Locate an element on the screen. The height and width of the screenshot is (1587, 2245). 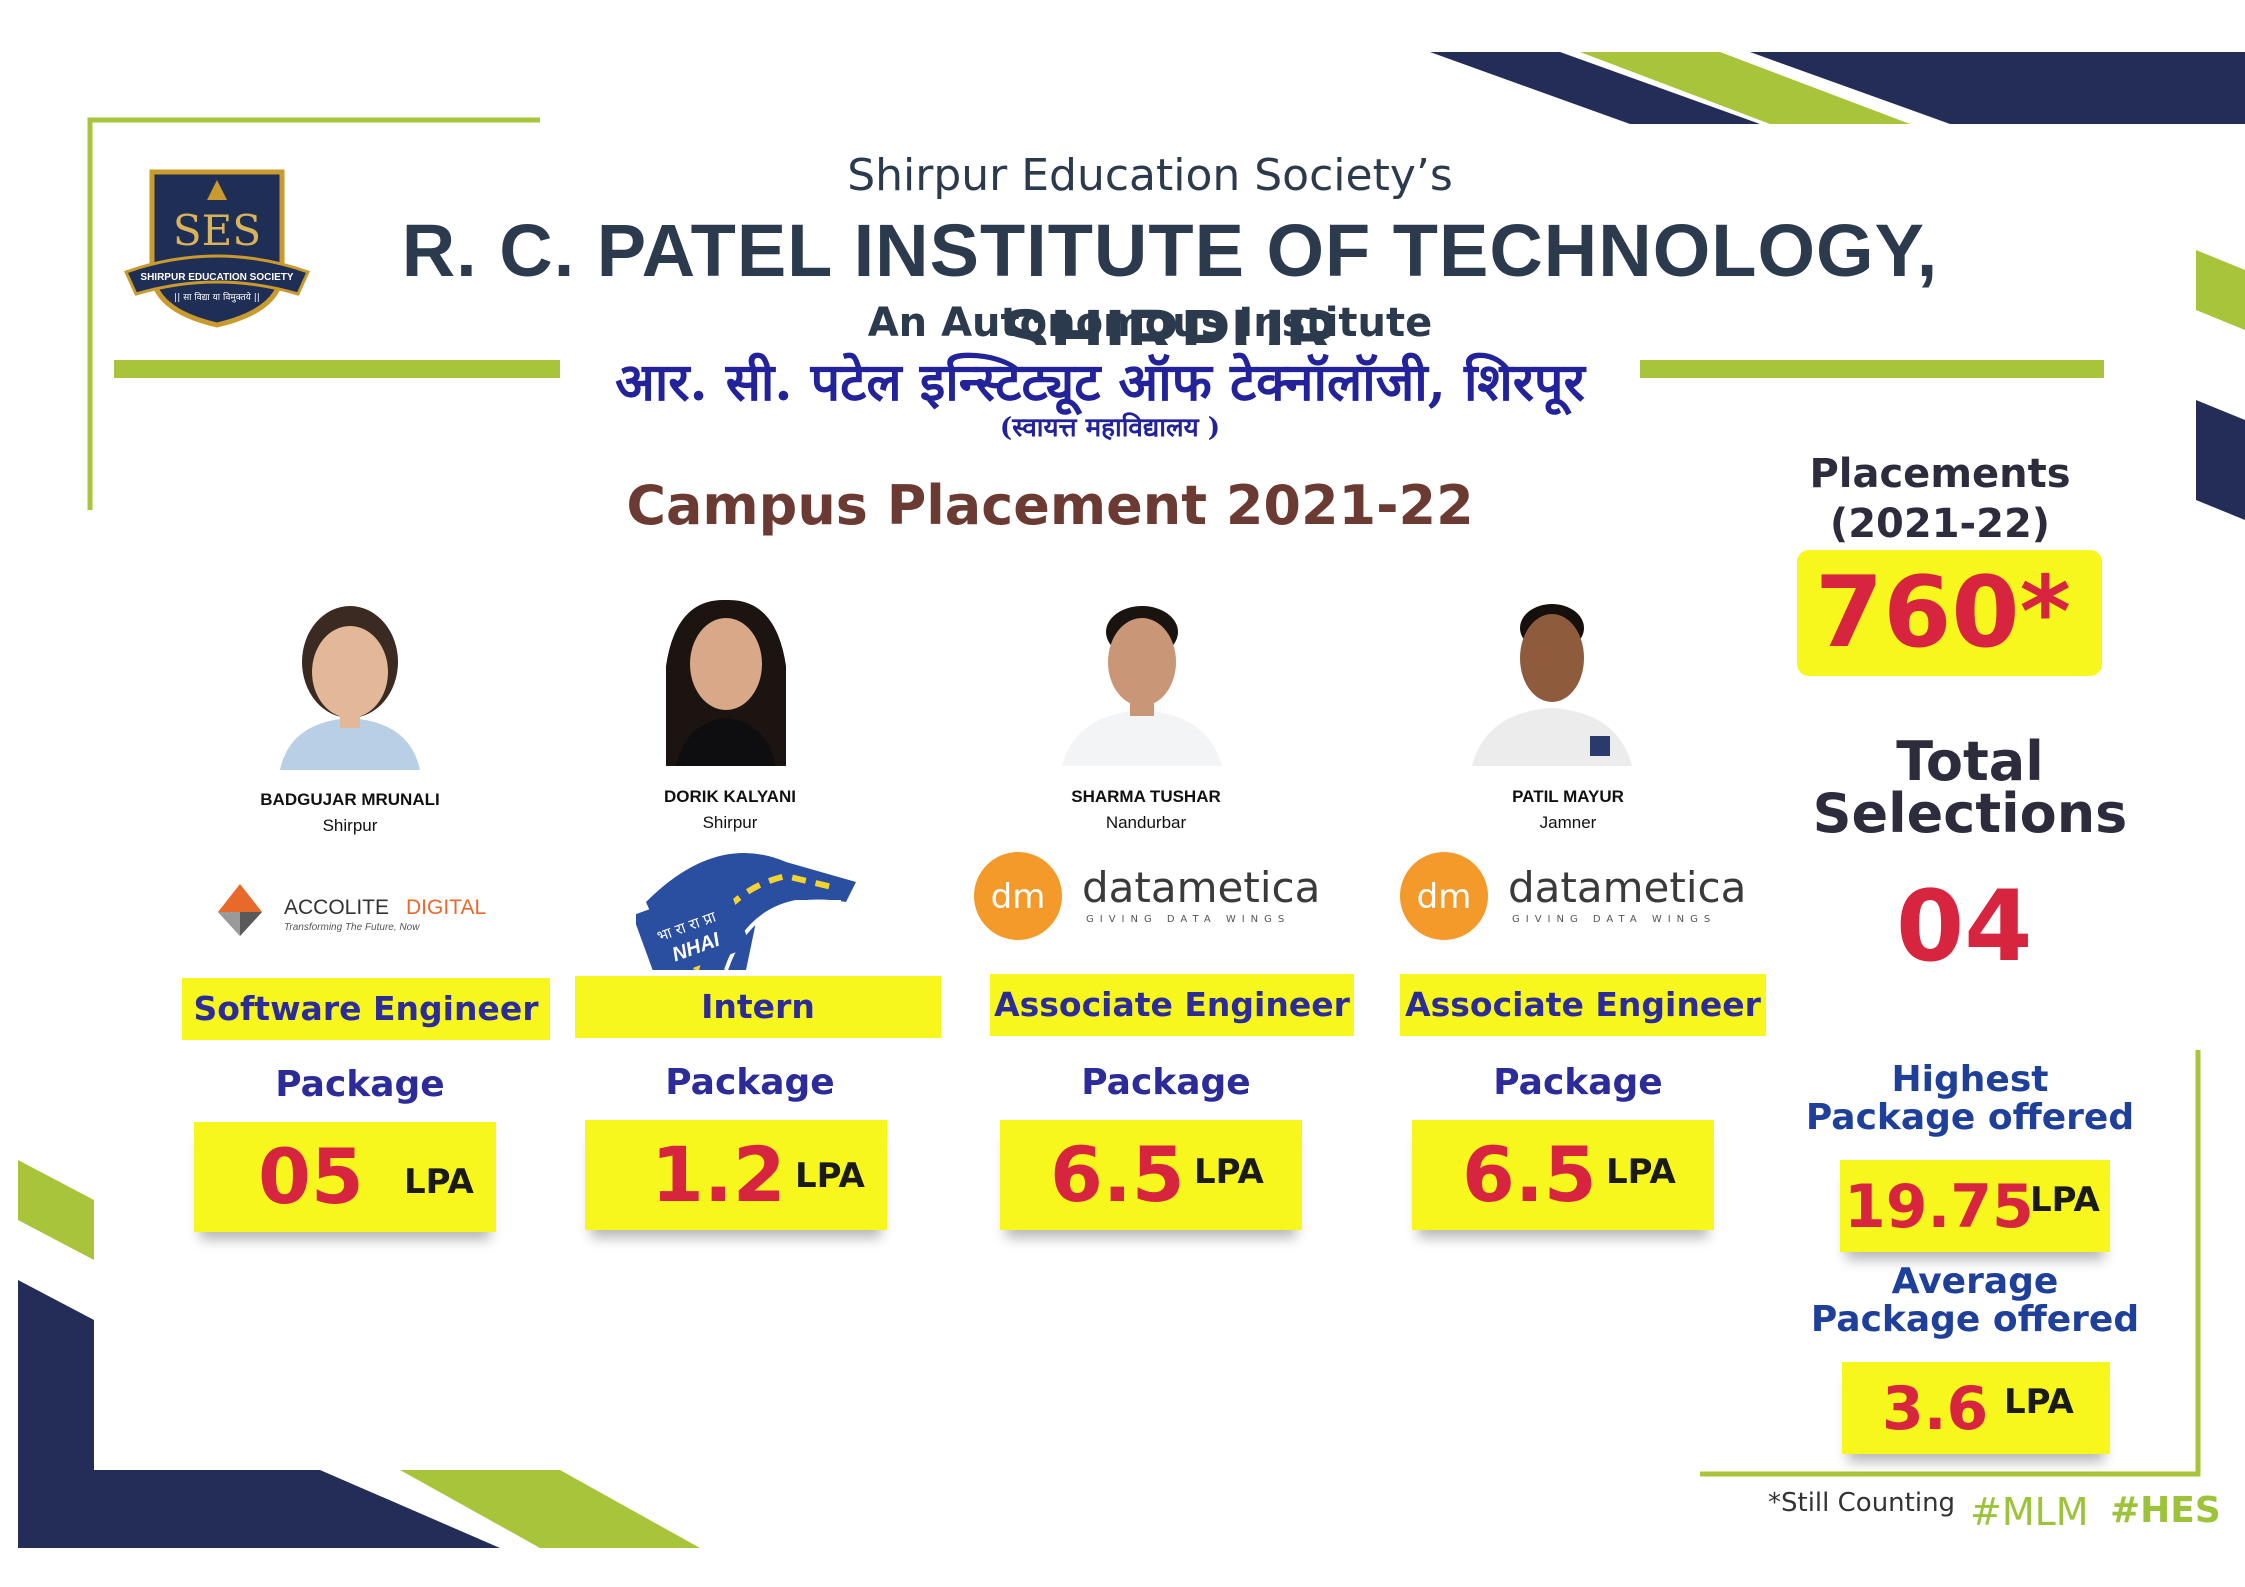
autonomous-label-hindi: (स्वायत्त महाविद्यालय ) is located at coordinates (1110, 428).